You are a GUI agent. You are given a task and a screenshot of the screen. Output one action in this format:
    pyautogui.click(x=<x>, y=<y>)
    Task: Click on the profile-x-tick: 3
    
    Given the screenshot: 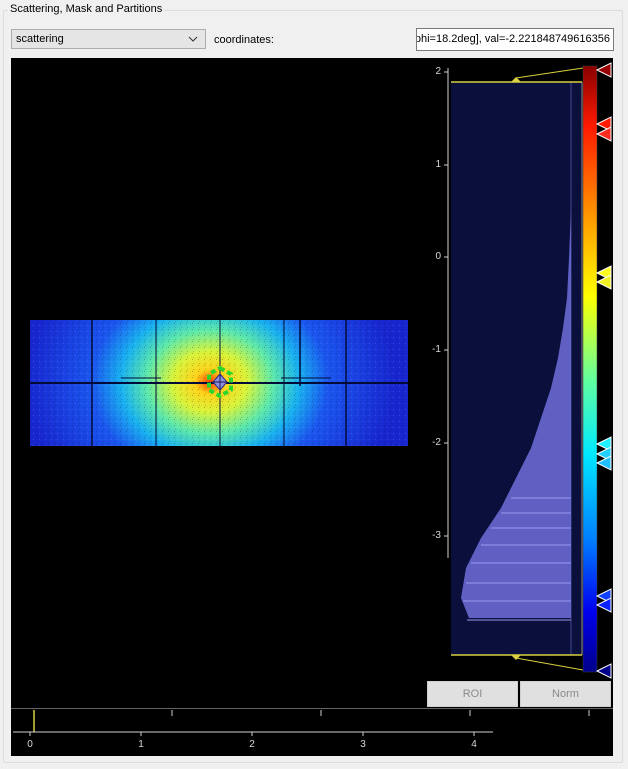 What is the action you would take?
    pyautogui.click(x=363, y=744)
    